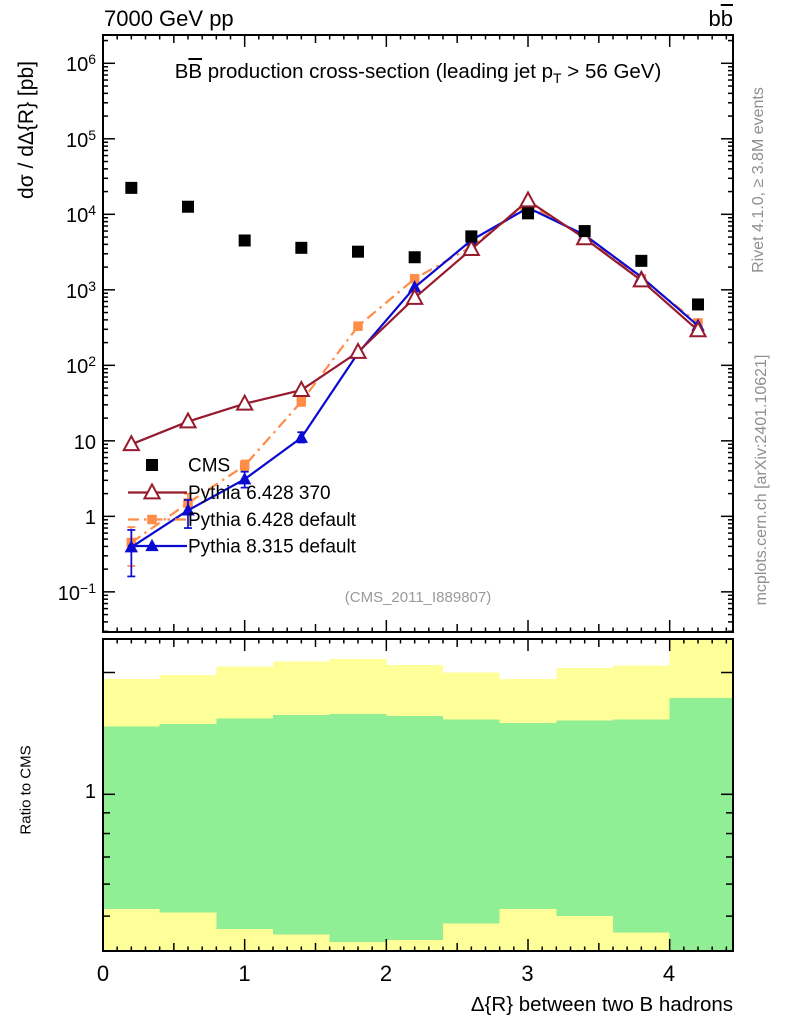  Describe the element at coordinates (415, 246) in the screenshot. I see `series-cms` at that location.